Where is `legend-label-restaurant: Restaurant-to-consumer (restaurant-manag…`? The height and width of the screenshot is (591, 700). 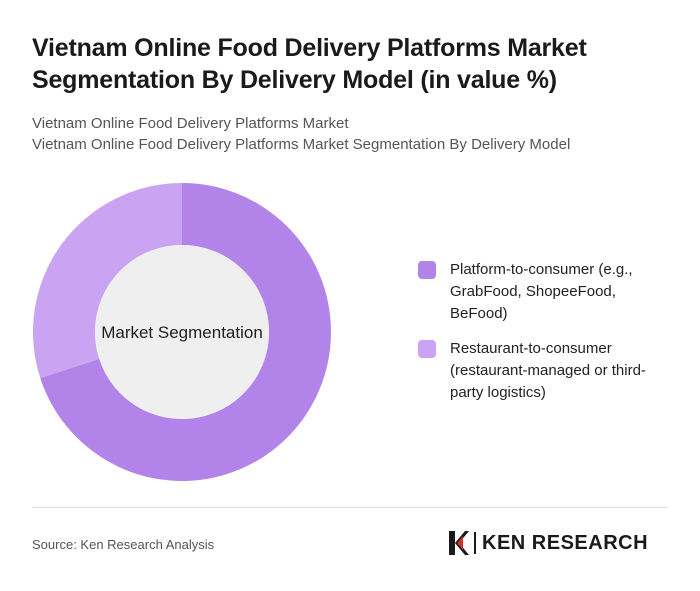
legend-label-restaurant: Restaurant-to-consumer (restaurant-manag… is located at coordinates (548, 370).